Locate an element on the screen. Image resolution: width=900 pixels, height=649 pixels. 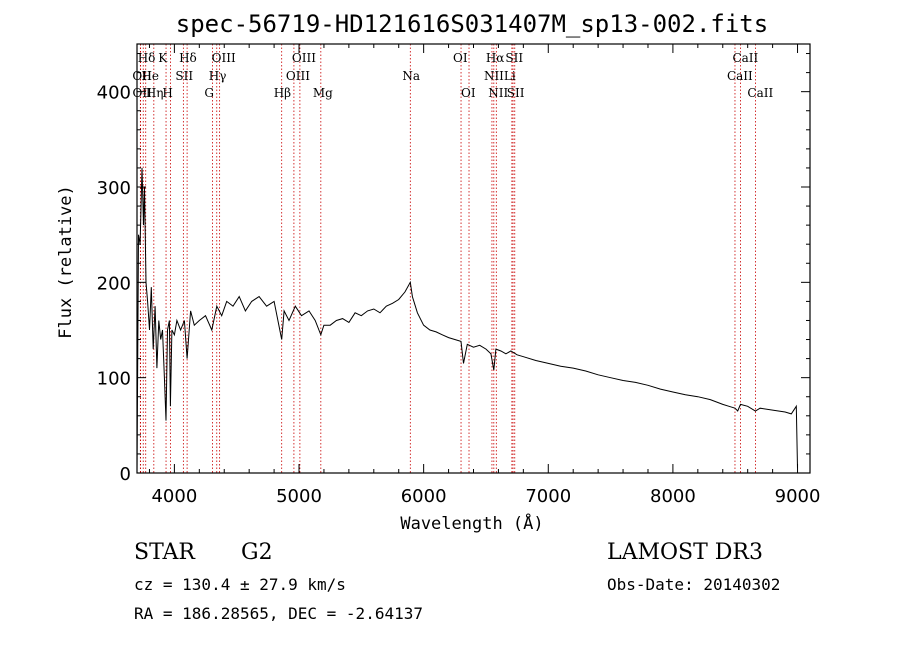
coordinates: RA = 186.28565, DEC = -2.64137 is located at coordinates (278, 613).